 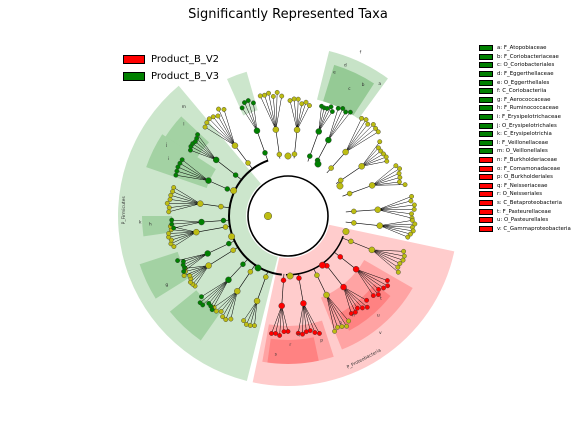 I want to click on taxa-legend-entry: m: O_Veillonellales, so click(x=525, y=151).